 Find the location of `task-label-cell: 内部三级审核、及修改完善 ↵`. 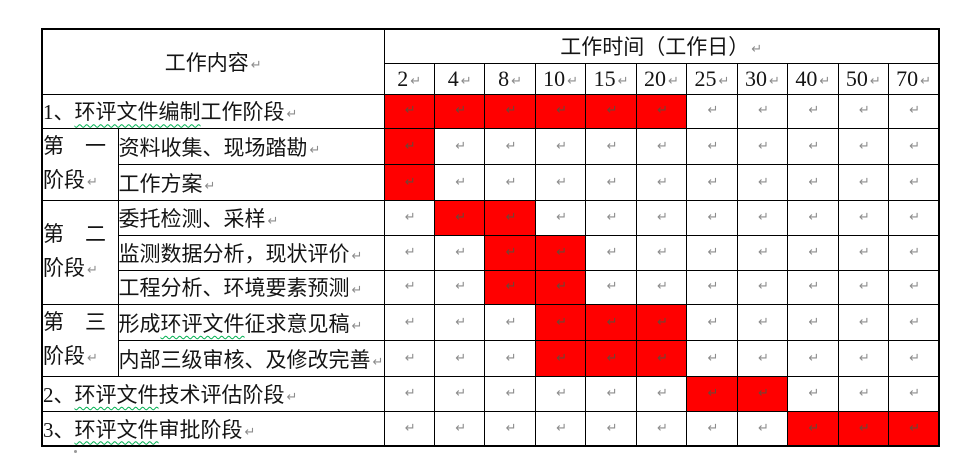

task-label-cell: 内部三级审核、及修改完善 ↵ is located at coordinates (251, 359).